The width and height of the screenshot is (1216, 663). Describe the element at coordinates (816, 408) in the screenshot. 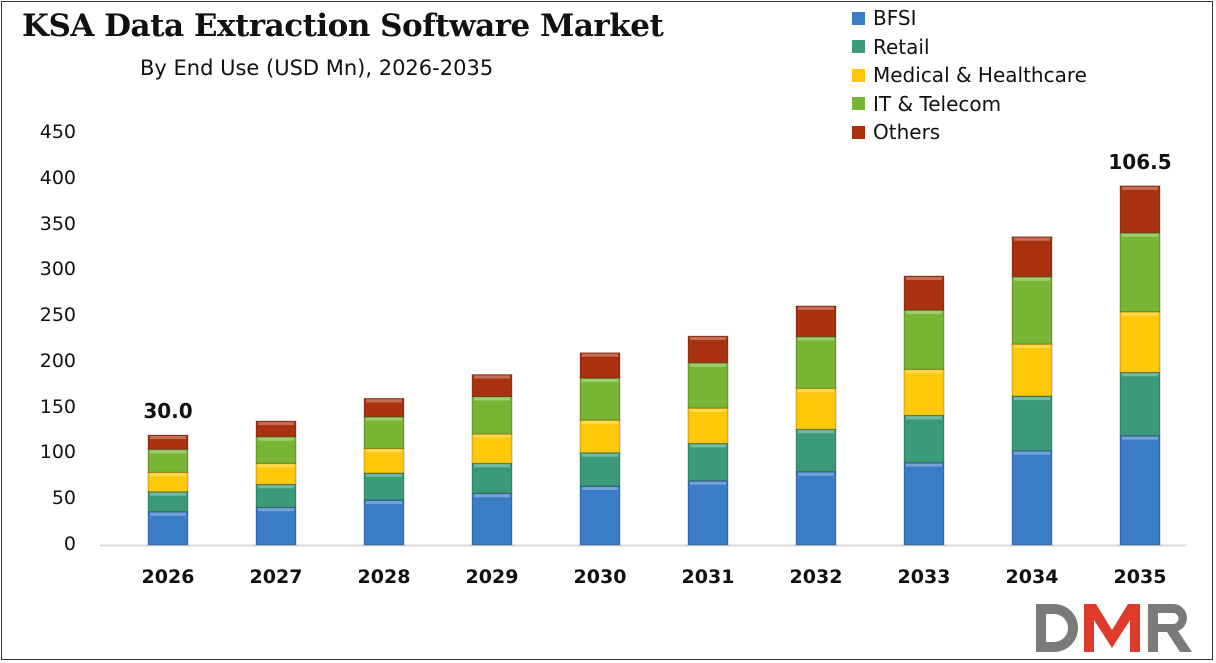

I see `bar-segment-medical-healthcare-2032` at that location.